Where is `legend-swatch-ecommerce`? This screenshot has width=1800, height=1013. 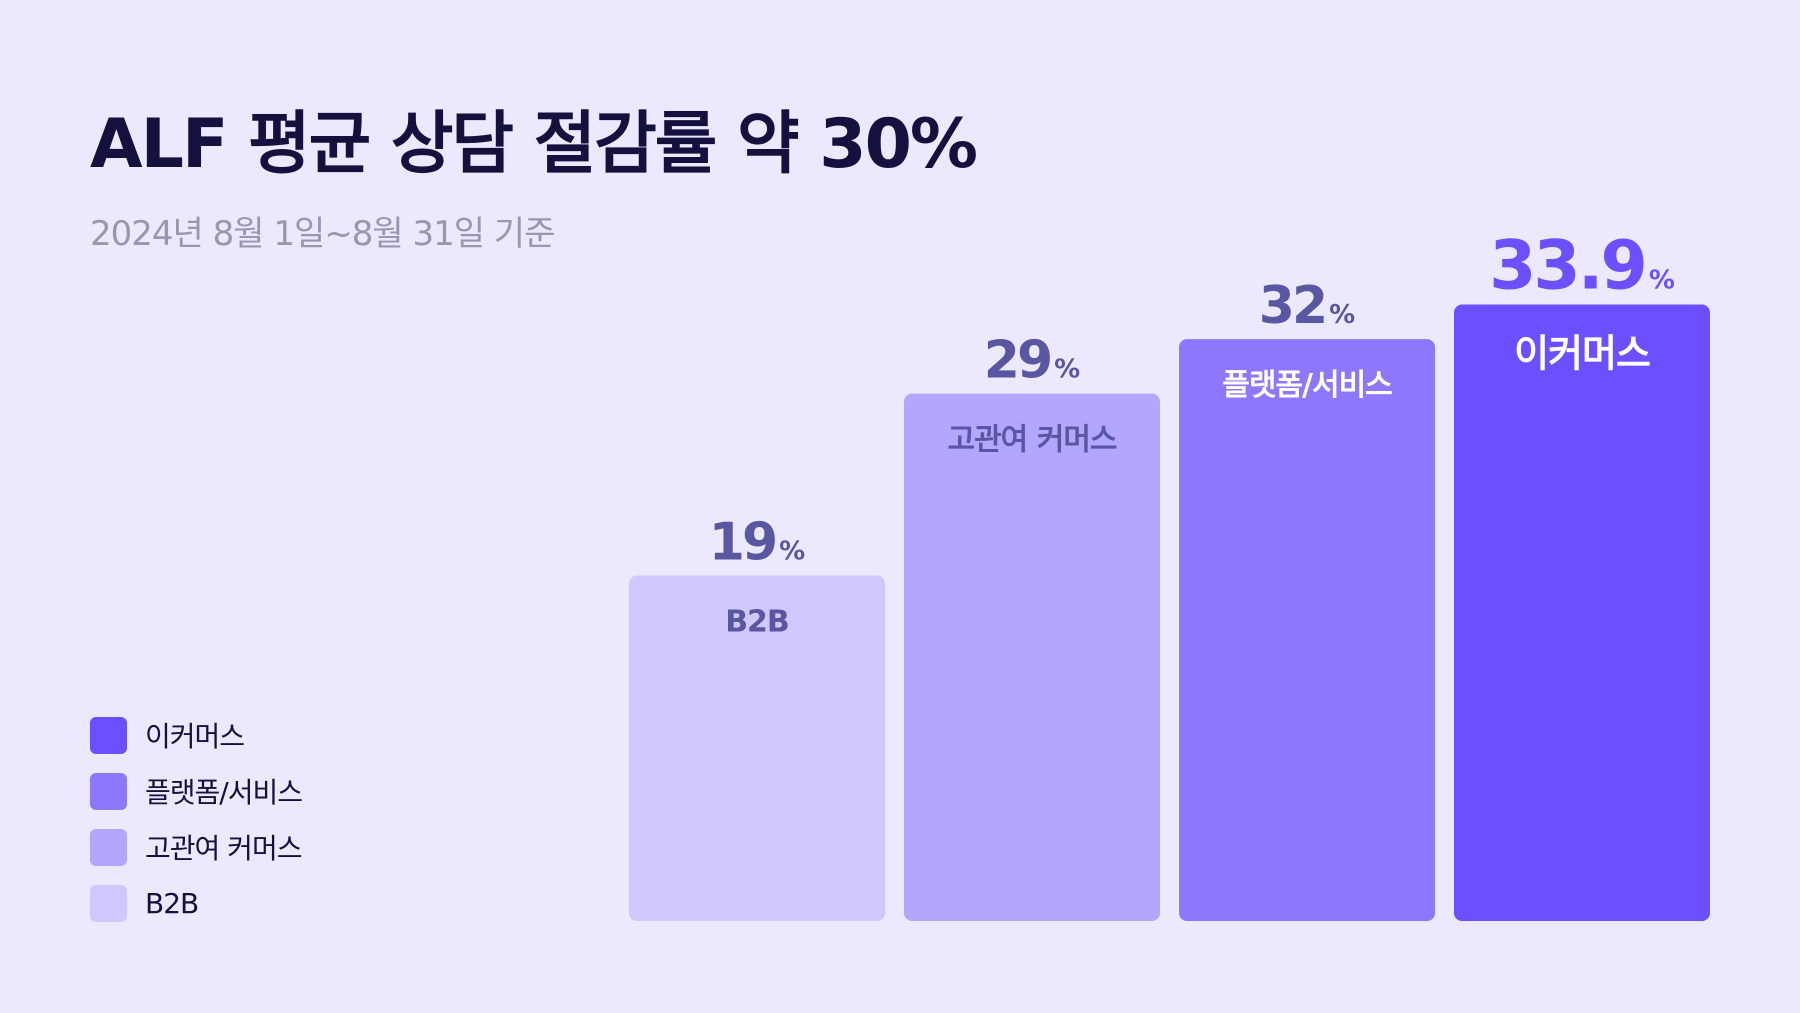
legend-swatch-ecommerce is located at coordinates (108, 735).